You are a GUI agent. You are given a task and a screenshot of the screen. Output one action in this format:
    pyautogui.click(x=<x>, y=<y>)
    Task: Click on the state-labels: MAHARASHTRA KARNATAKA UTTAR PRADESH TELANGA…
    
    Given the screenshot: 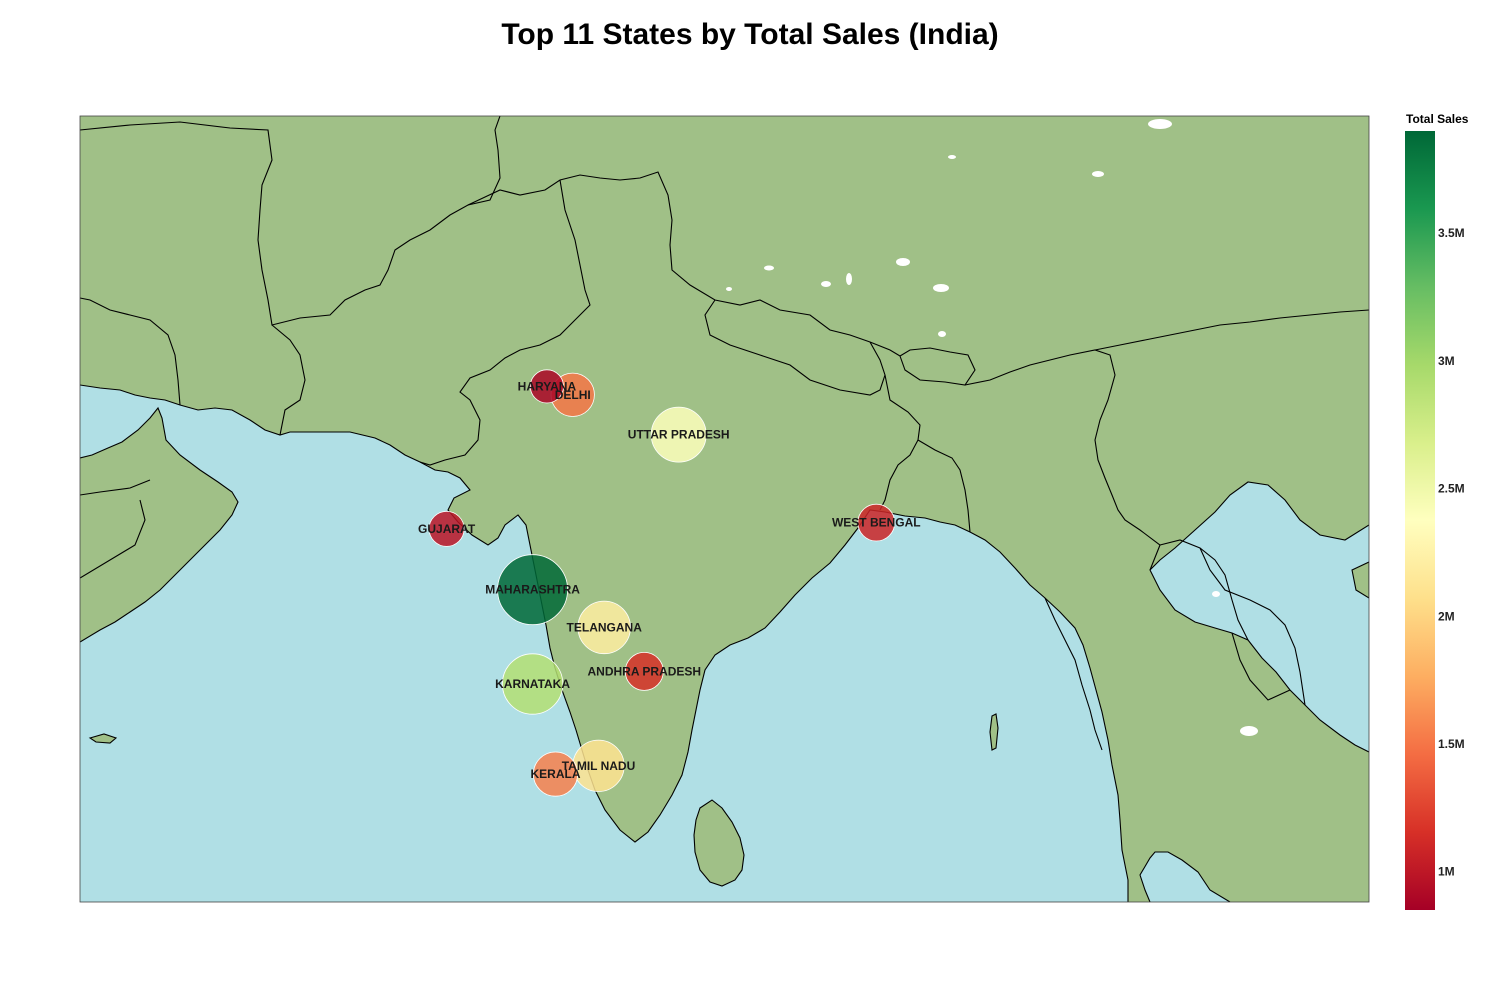 What is the action you would take?
    pyautogui.click(x=669, y=580)
    